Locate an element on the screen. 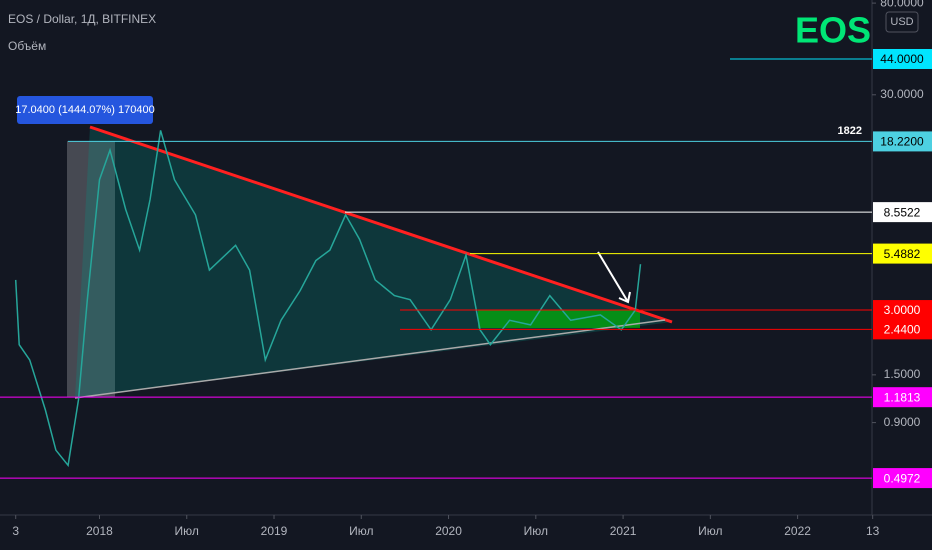  level-label: 1.1813 is located at coordinates (902, 397).